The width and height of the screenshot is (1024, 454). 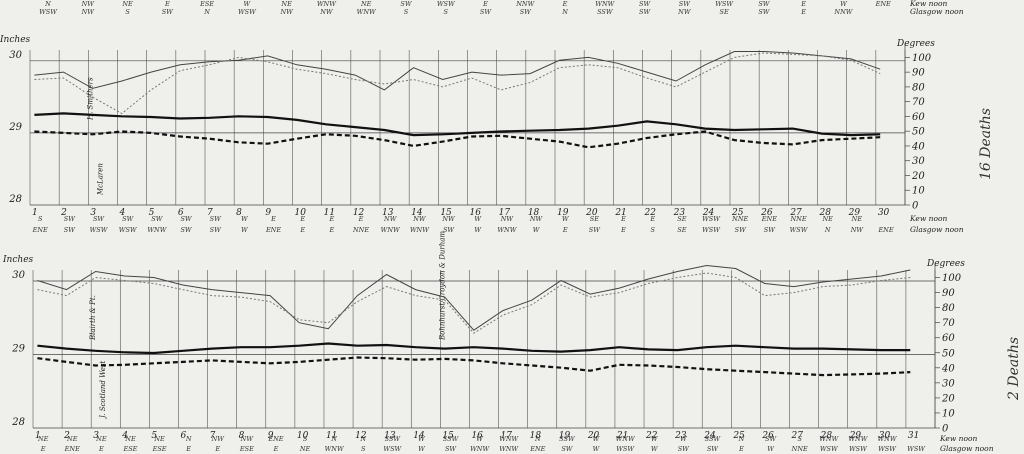 What do you see at coordinates (63, 213) in the screenshot?
I see `day-label: 2` at bounding box center [63, 213].